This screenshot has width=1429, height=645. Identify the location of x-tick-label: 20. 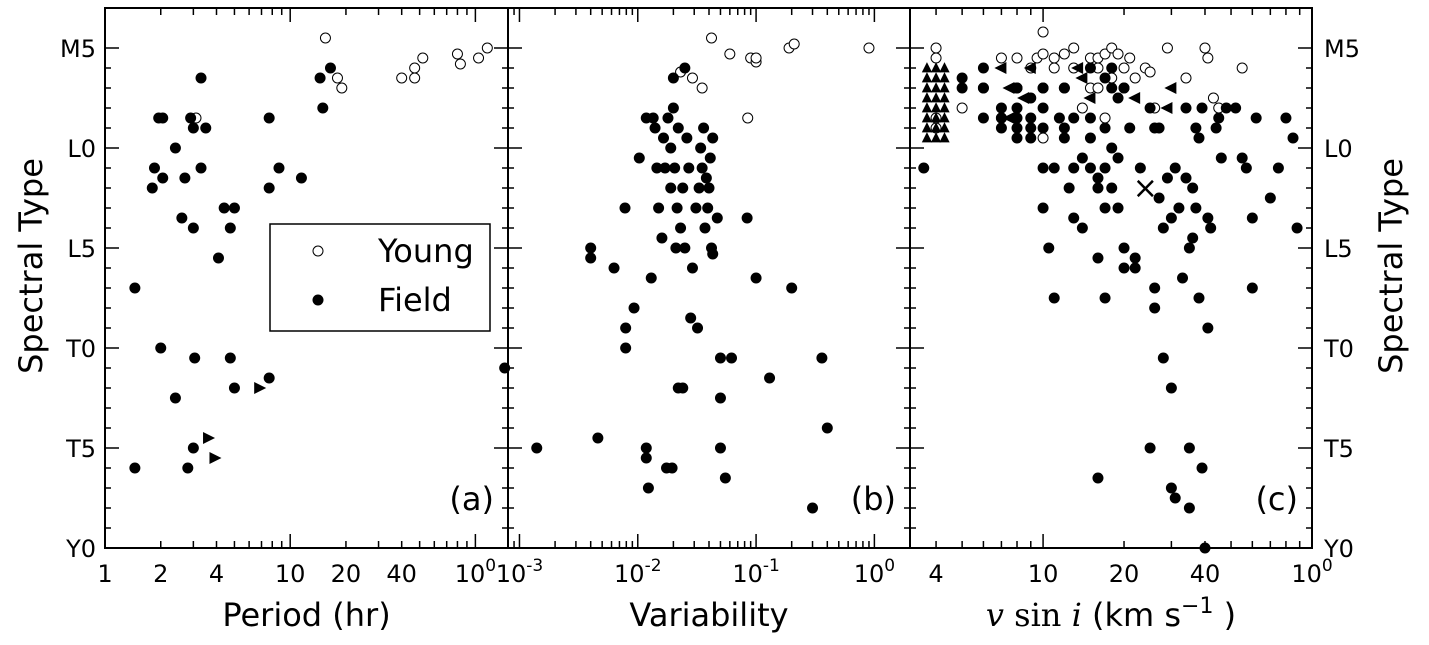
(1124, 574).